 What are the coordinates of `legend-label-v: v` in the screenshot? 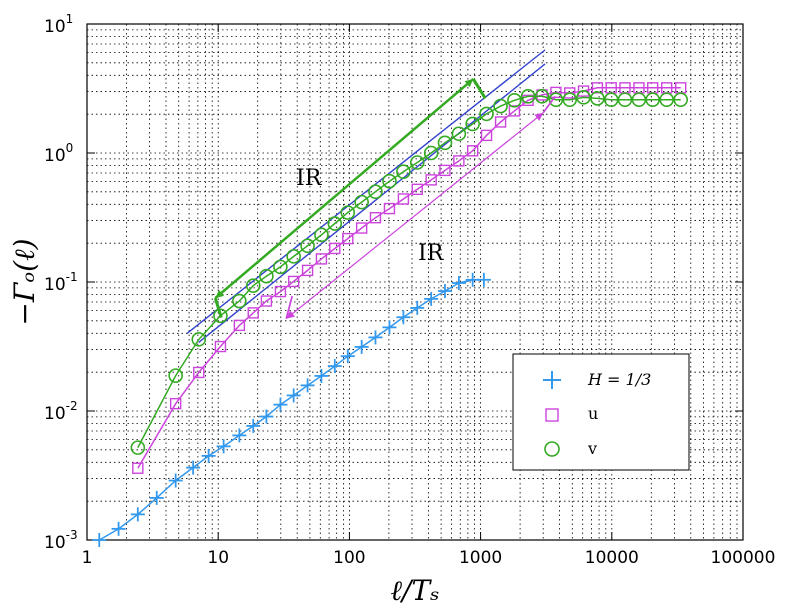 It's located at (592, 448).